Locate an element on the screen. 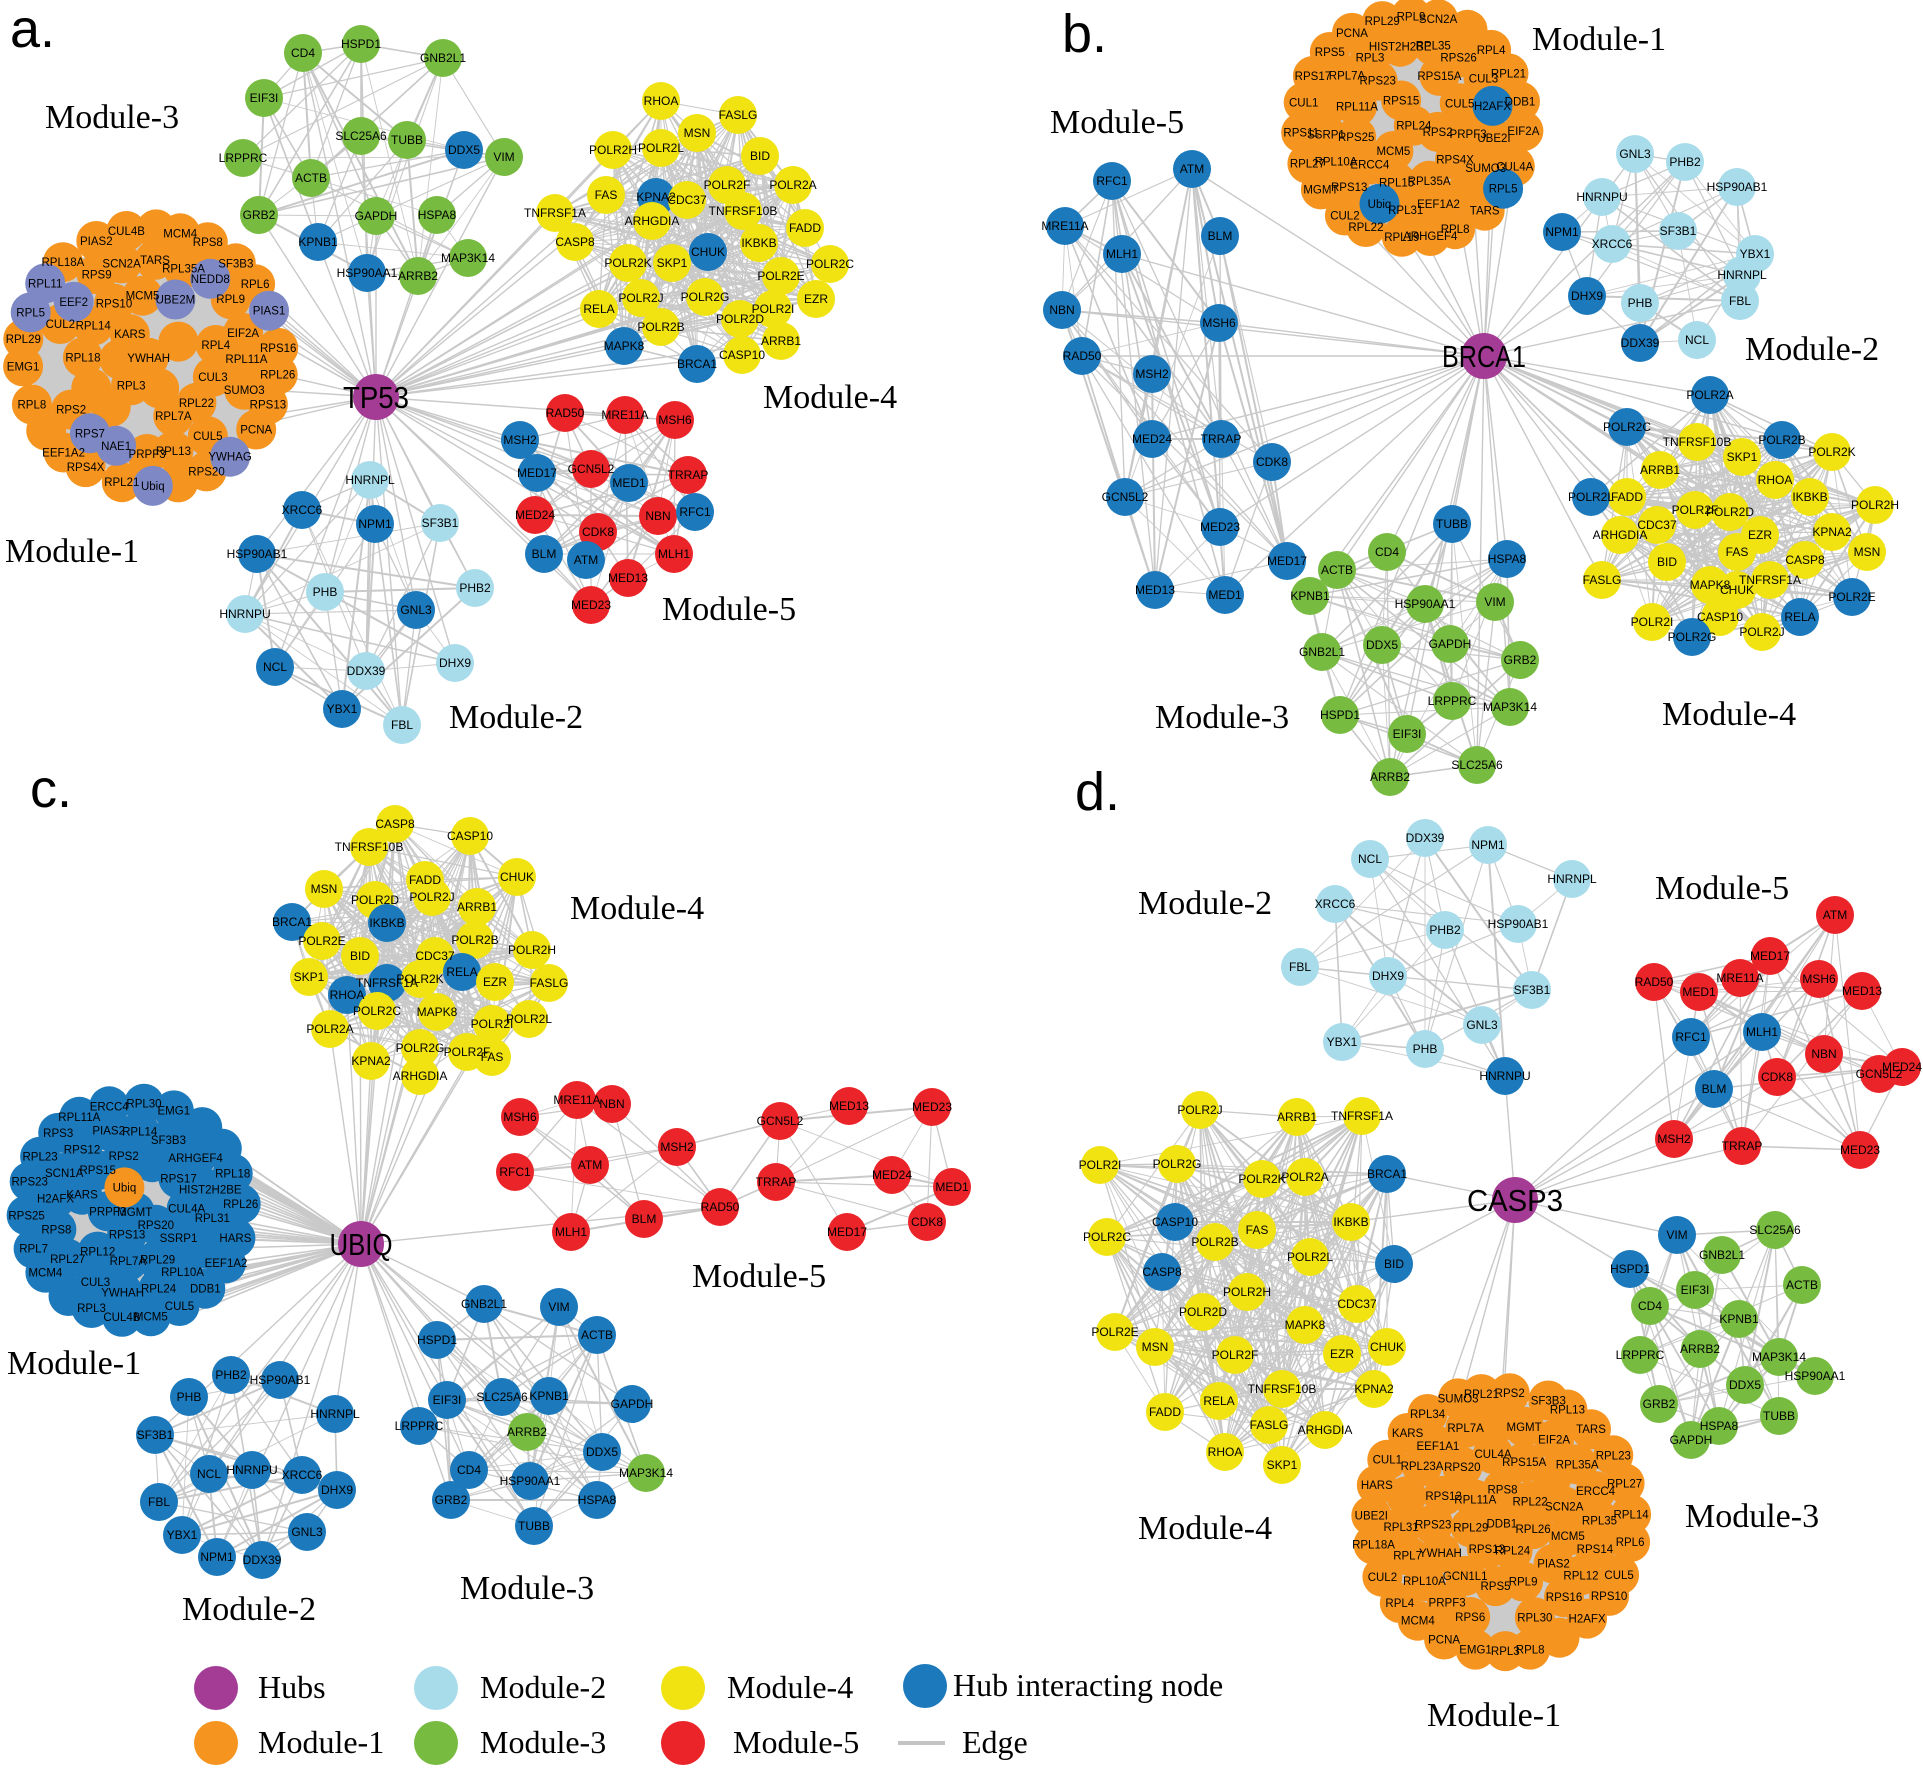 The height and width of the screenshot is (1775, 1923). svg-text: RPL30 is located at coordinates (143, 1105).